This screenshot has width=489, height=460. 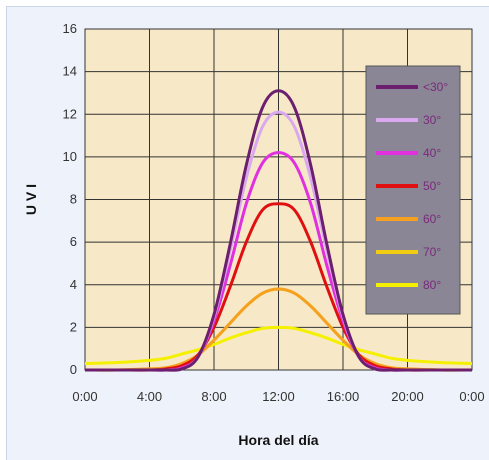 What do you see at coordinates (70, 113) in the screenshot?
I see `y-tick-label: 12` at bounding box center [70, 113].